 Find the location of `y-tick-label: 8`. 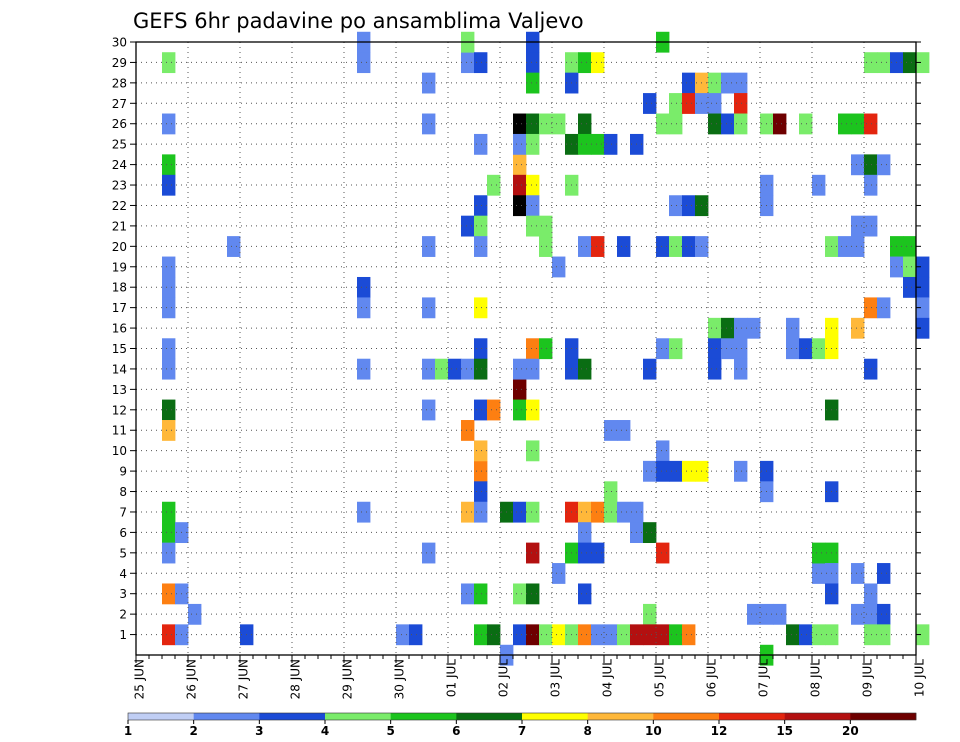

y-tick-label: 8 is located at coordinates (123, 492).